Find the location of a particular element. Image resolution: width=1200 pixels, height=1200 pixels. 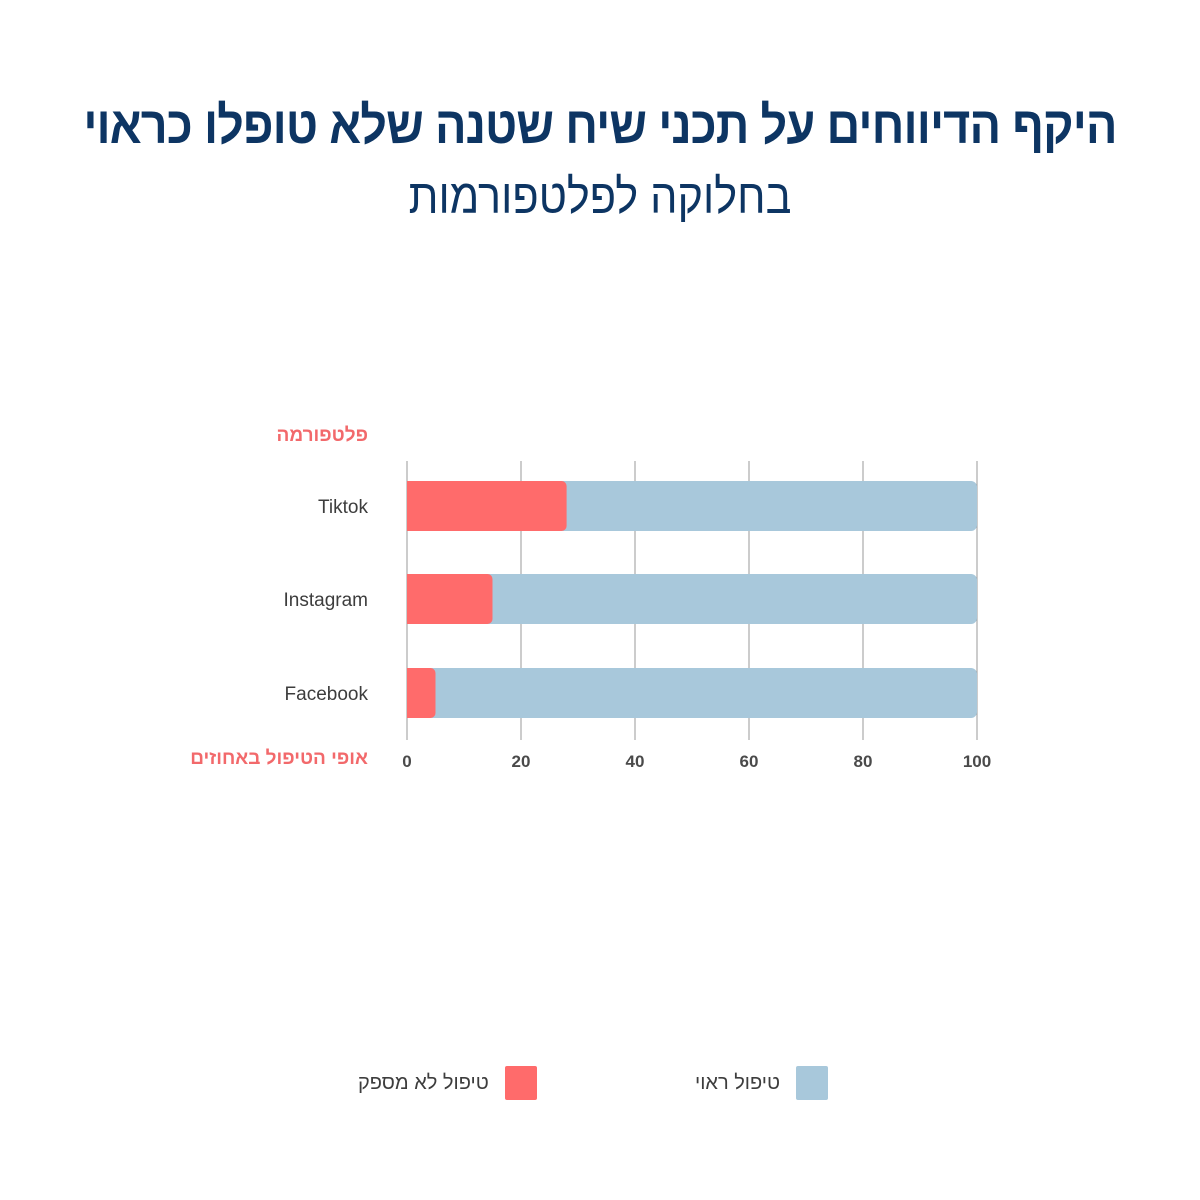

bar-insufficient-instagram is located at coordinates (450, 599).